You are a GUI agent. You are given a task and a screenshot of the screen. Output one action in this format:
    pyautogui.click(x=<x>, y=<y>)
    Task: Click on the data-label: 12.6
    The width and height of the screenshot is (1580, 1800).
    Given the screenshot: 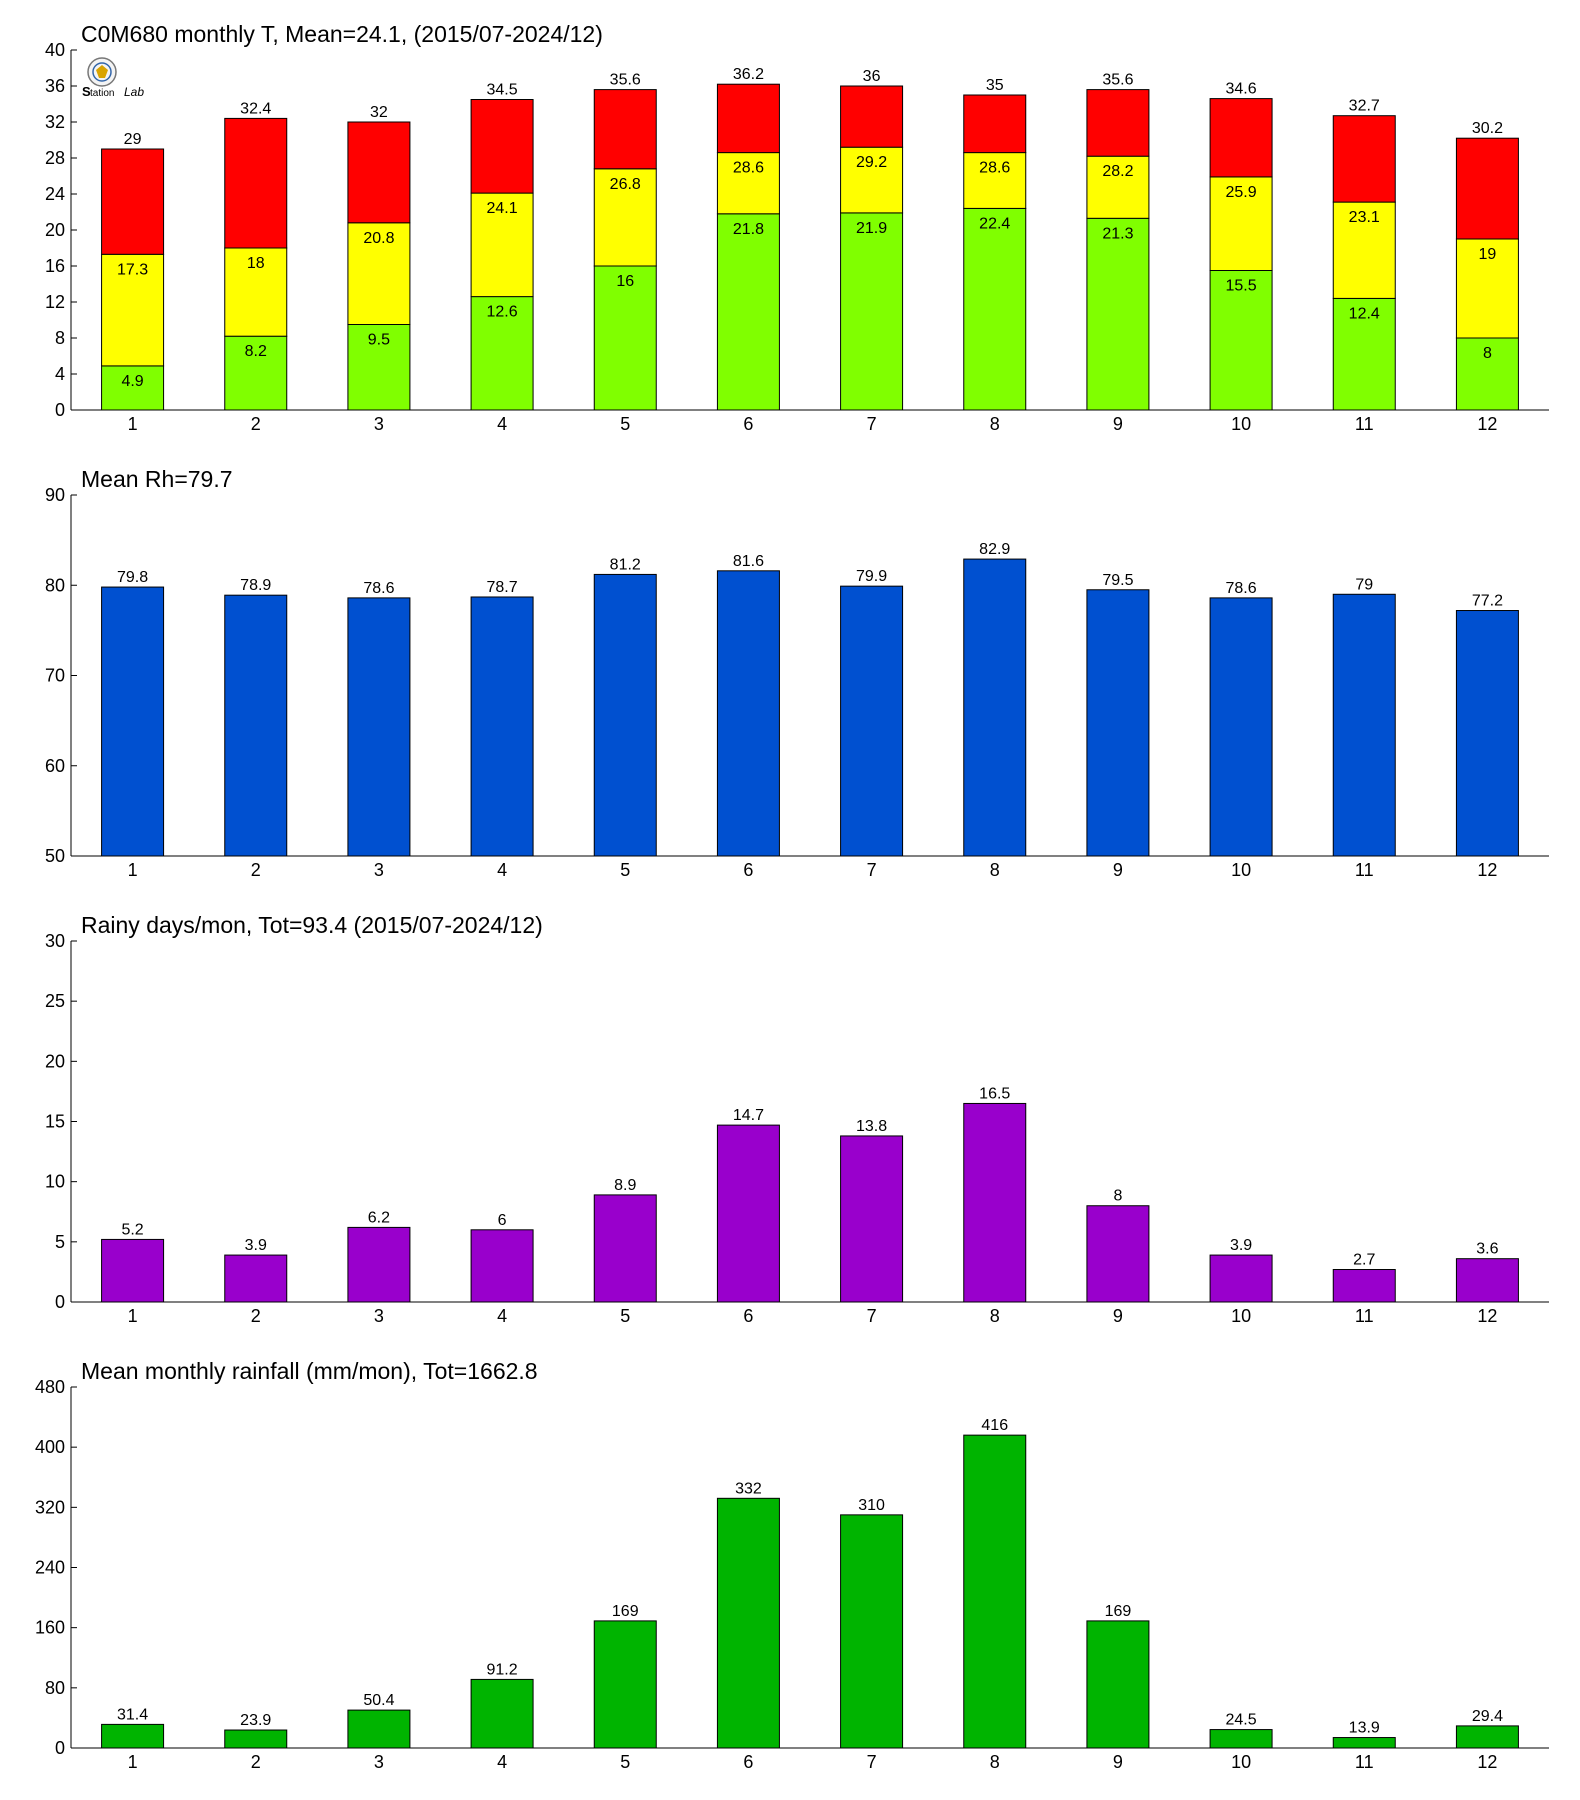 What is the action you would take?
    pyautogui.click(x=502, y=312)
    